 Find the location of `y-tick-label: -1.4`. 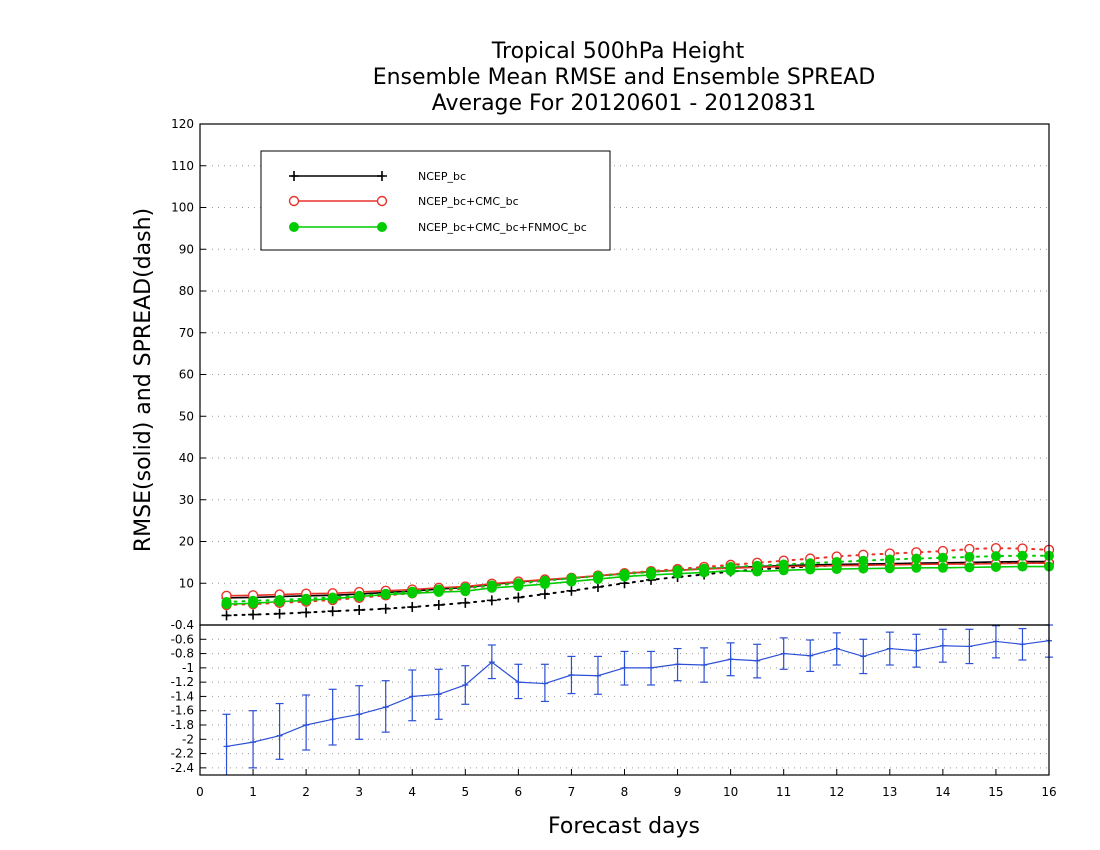

y-tick-label: -1.4 is located at coordinates (182, 696).